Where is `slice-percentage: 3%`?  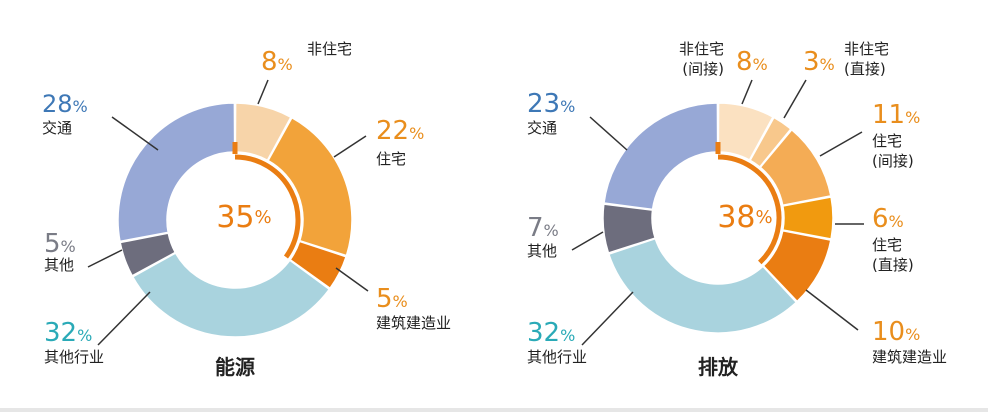 slice-percentage: 3% is located at coordinates (819, 62).